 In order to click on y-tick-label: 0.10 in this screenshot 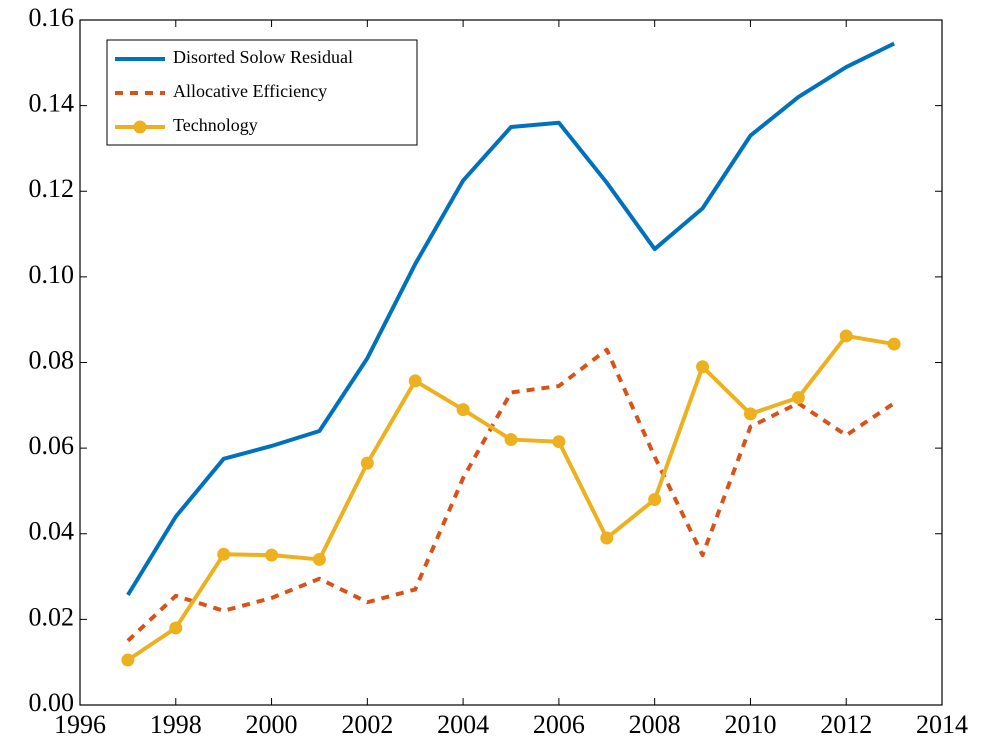, I will do `click(52, 274)`.